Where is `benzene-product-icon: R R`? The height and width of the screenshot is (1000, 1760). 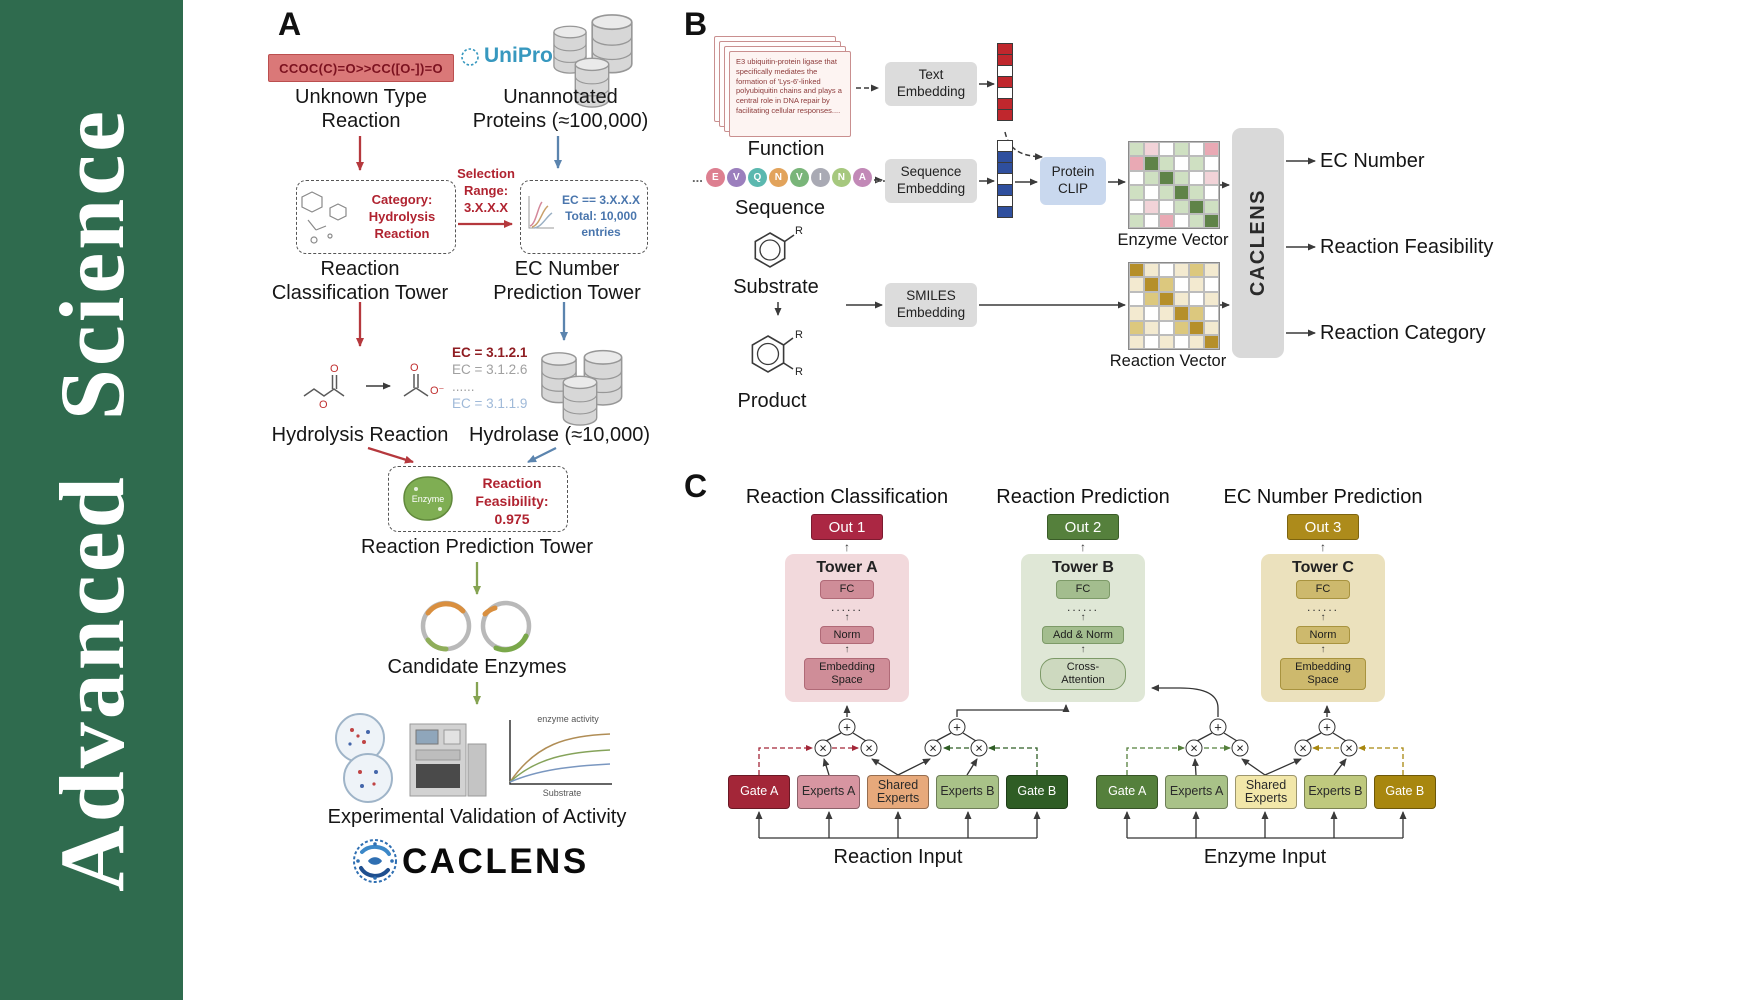 benzene-product-icon: R R is located at coordinates (777, 353).